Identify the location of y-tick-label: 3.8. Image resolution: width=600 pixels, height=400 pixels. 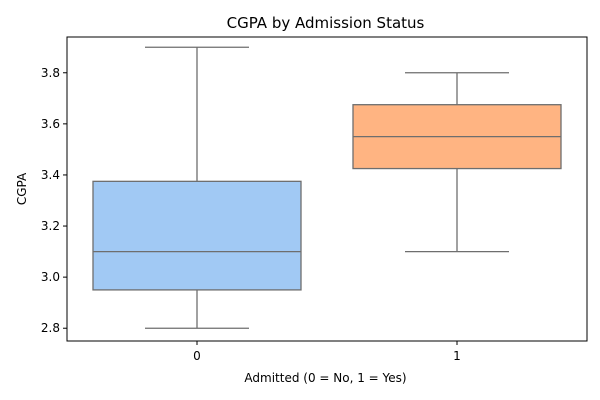
(50, 73).